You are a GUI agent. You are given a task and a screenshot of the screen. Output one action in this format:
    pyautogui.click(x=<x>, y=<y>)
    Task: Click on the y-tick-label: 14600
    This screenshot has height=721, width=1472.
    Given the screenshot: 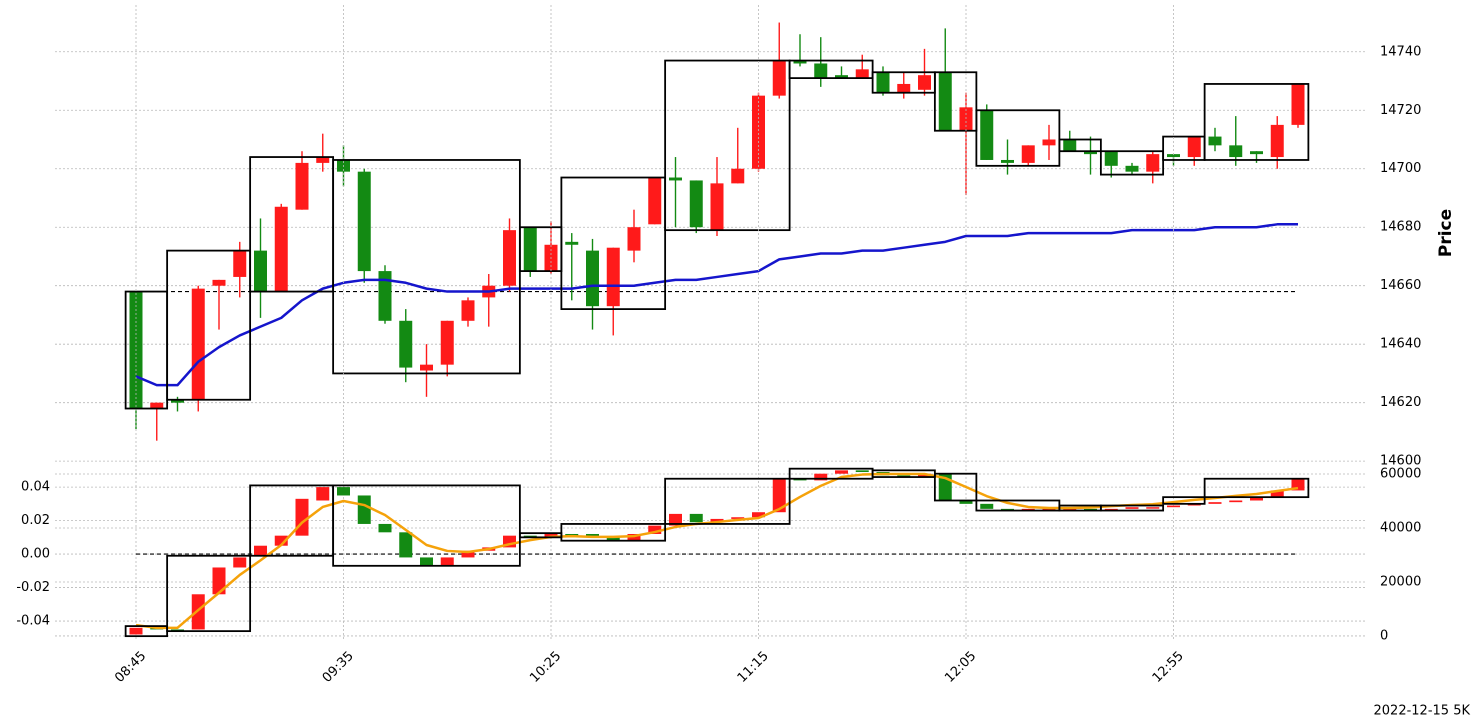 What is the action you would take?
    pyautogui.click(x=1400, y=461)
    